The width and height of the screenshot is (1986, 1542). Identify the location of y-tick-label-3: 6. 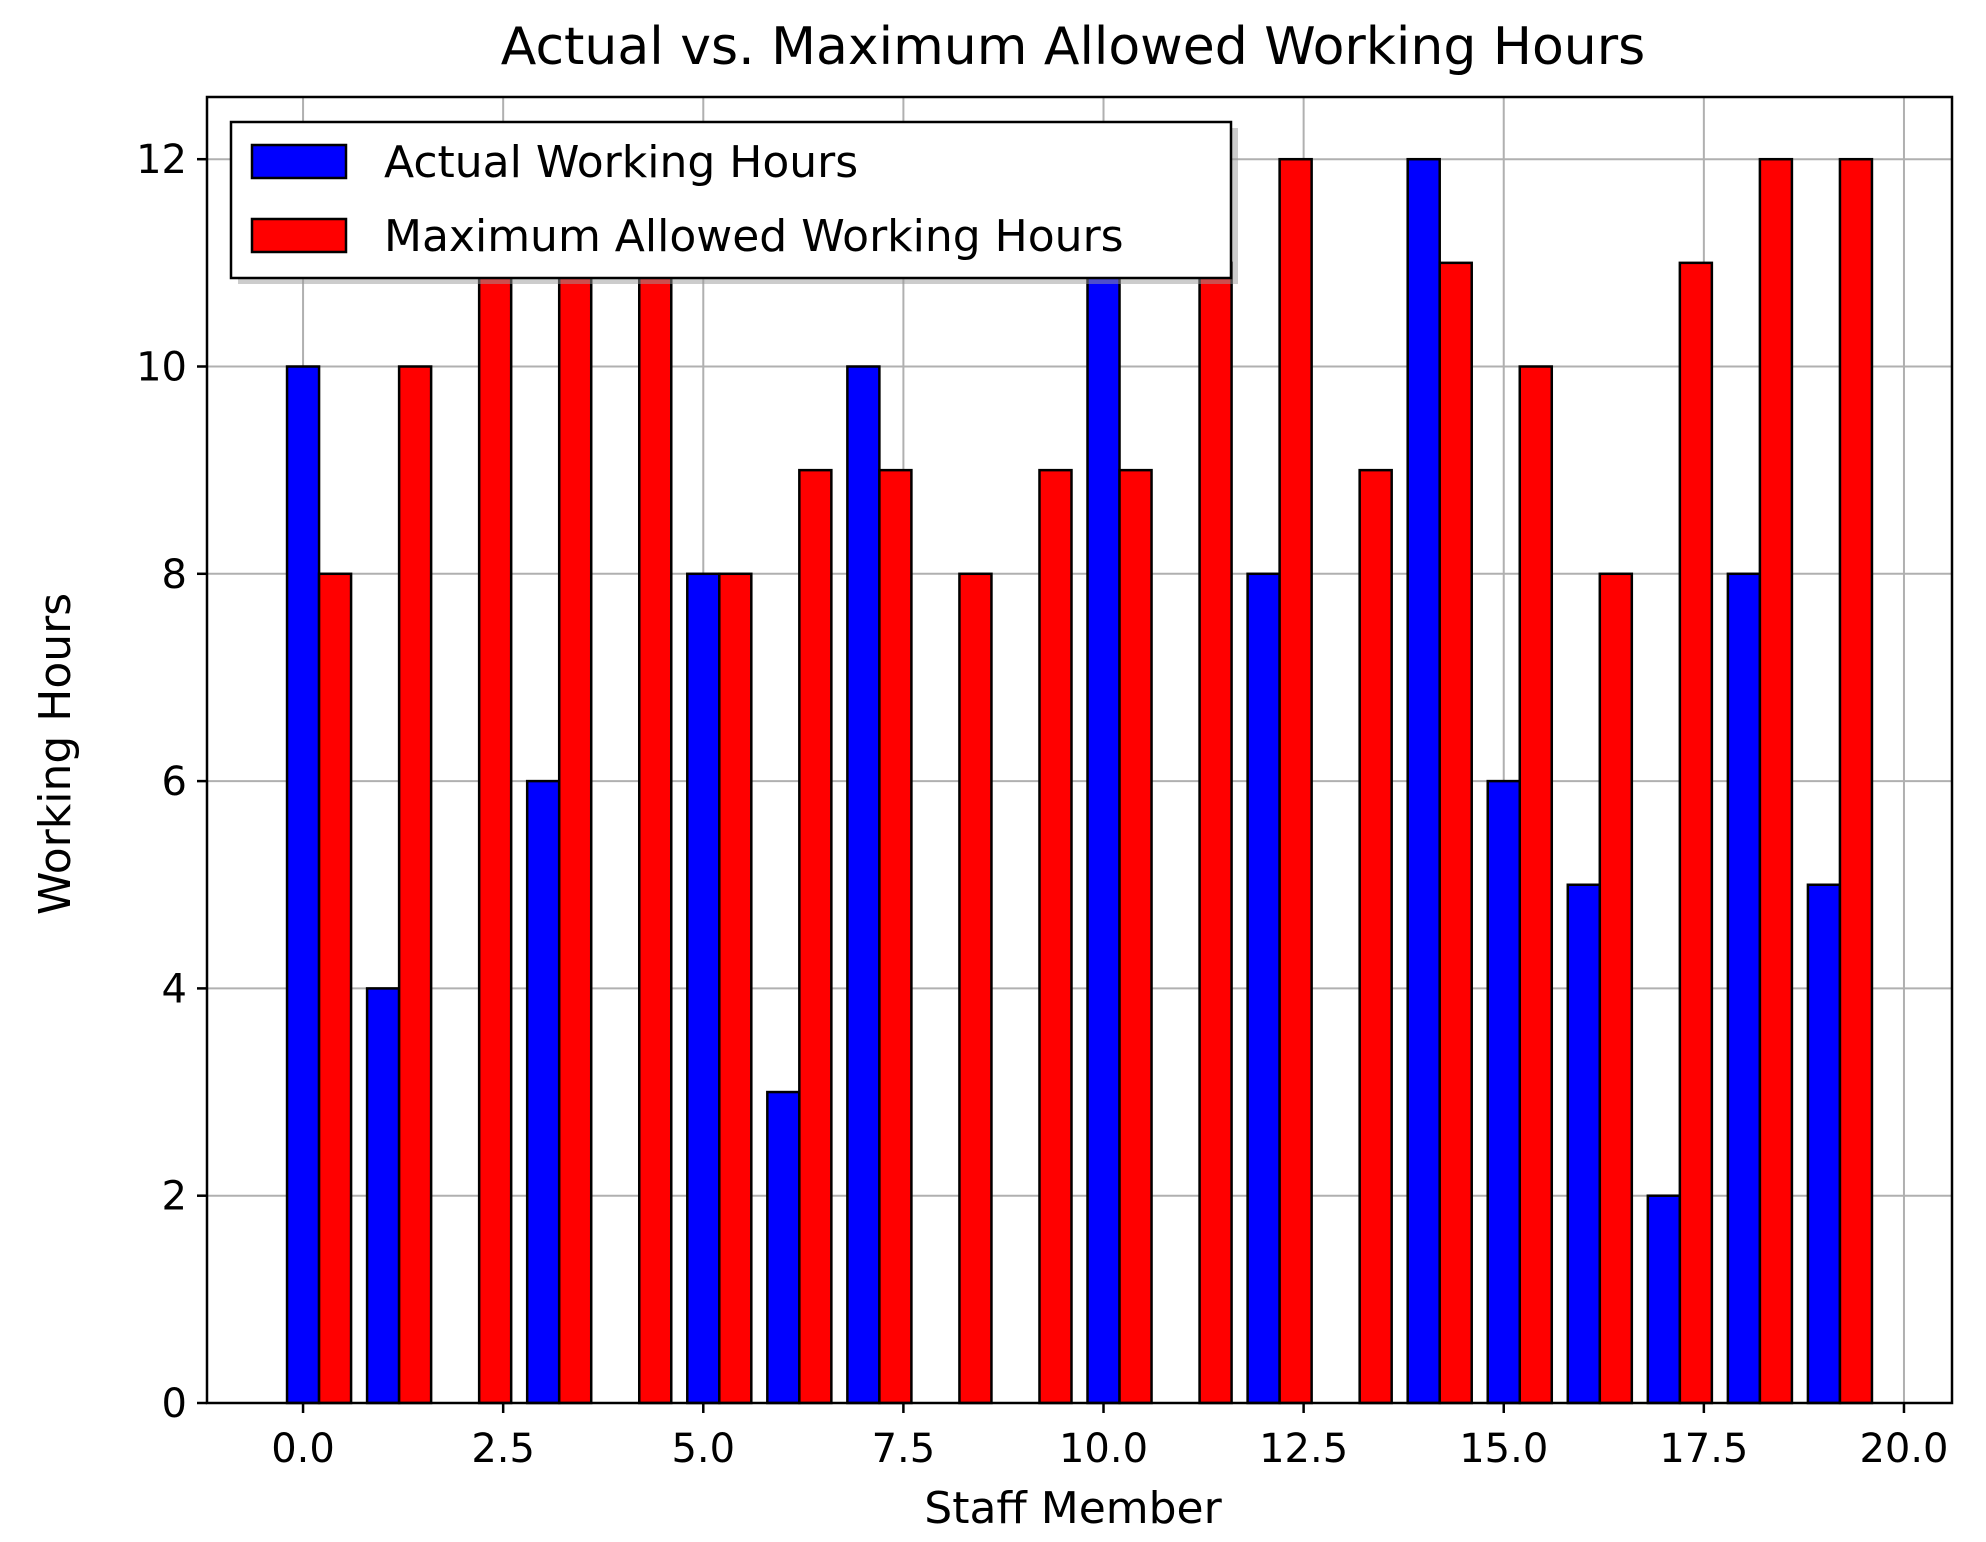
(174, 782).